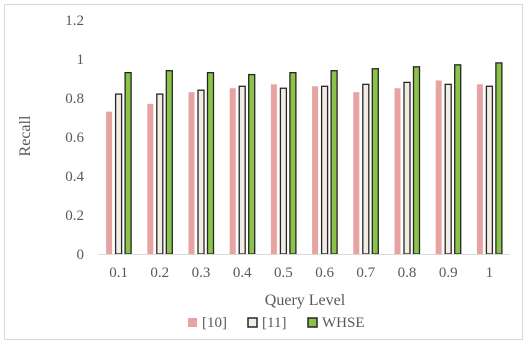  What do you see at coordinates (201, 273) in the screenshot?
I see `x-tick-label: 0.3` at bounding box center [201, 273].